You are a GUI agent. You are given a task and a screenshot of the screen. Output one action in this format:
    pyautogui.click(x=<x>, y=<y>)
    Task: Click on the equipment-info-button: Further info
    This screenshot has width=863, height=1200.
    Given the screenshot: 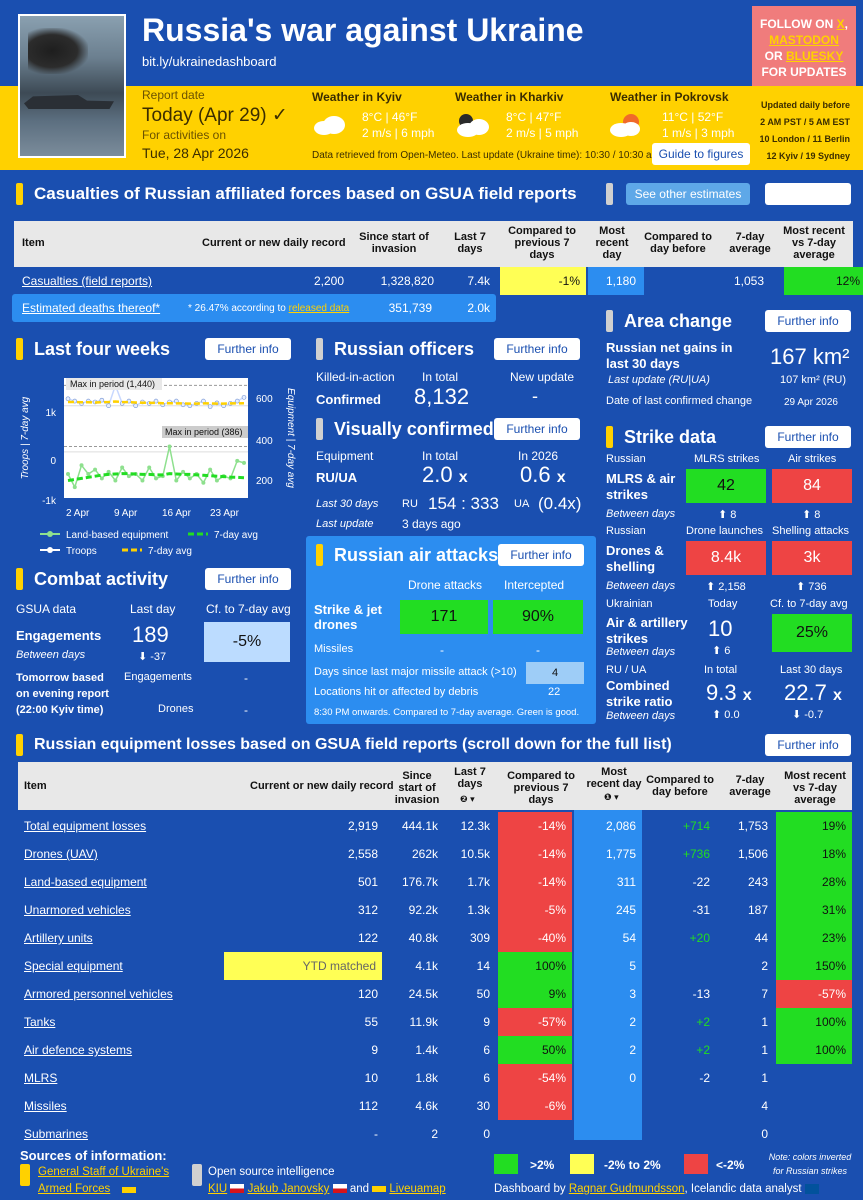 What is the action you would take?
    pyautogui.click(x=808, y=745)
    